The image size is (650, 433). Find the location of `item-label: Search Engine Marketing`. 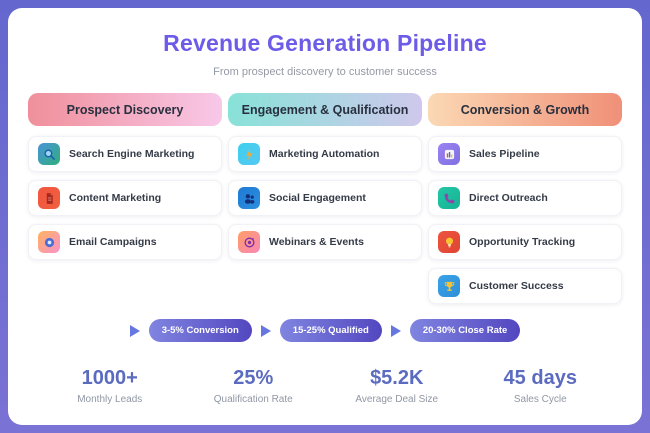

item-label: Search Engine Marketing is located at coordinates (132, 154).